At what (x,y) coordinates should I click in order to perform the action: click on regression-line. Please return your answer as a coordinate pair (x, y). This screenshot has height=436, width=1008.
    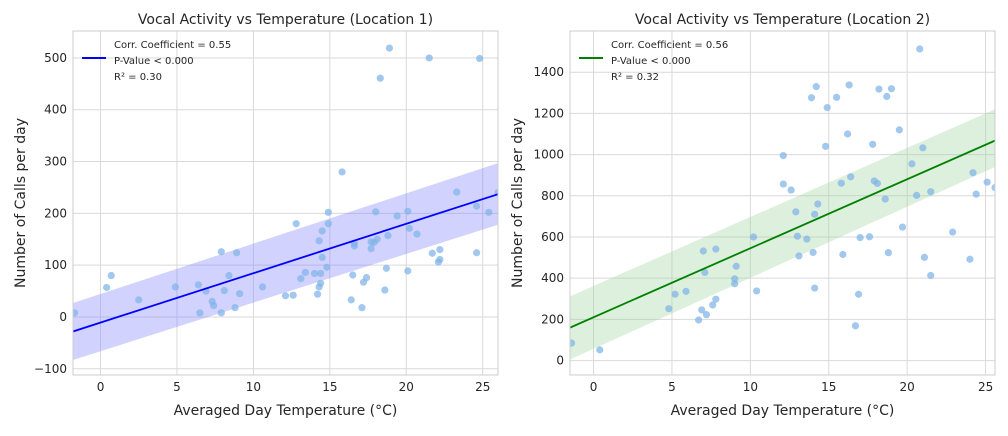
    Looking at the image, I should click on (285, 263).